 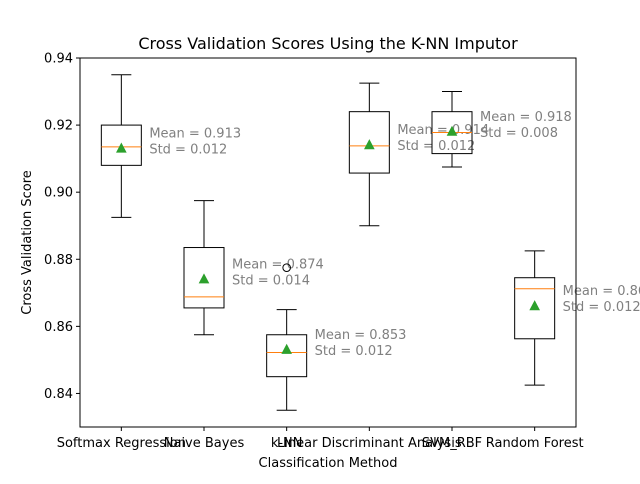 What do you see at coordinates (188, 150) in the screenshot?
I see `box-1-std-label: Std = 0.012` at bounding box center [188, 150].